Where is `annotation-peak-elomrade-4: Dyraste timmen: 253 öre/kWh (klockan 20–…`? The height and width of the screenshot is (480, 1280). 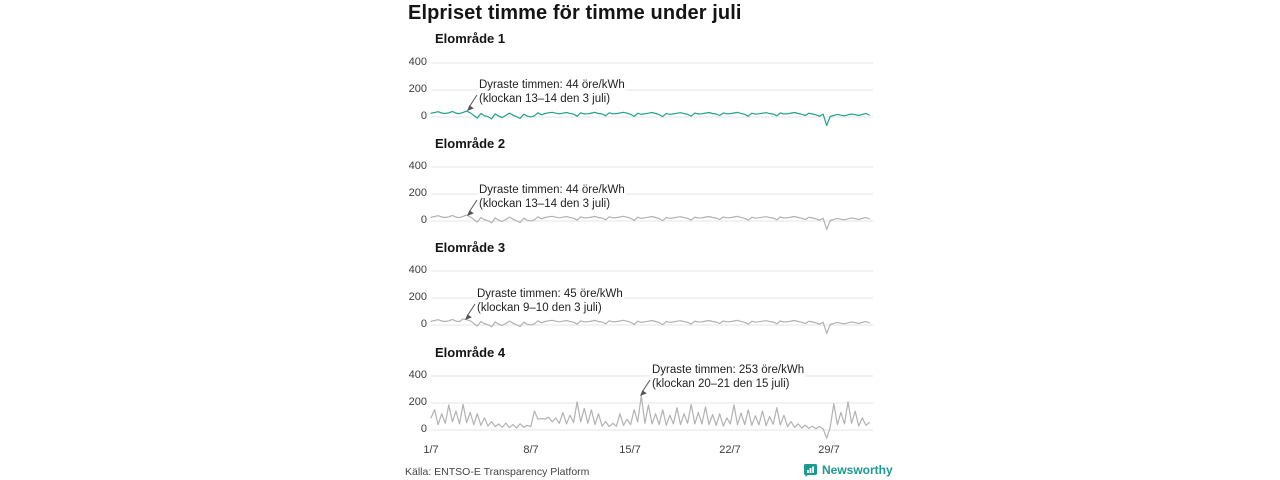
annotation-peak-elomrade-4: Dyraste timmen: 253 öre/kWh (klockan 20–… is located at coordinates (723, 379).